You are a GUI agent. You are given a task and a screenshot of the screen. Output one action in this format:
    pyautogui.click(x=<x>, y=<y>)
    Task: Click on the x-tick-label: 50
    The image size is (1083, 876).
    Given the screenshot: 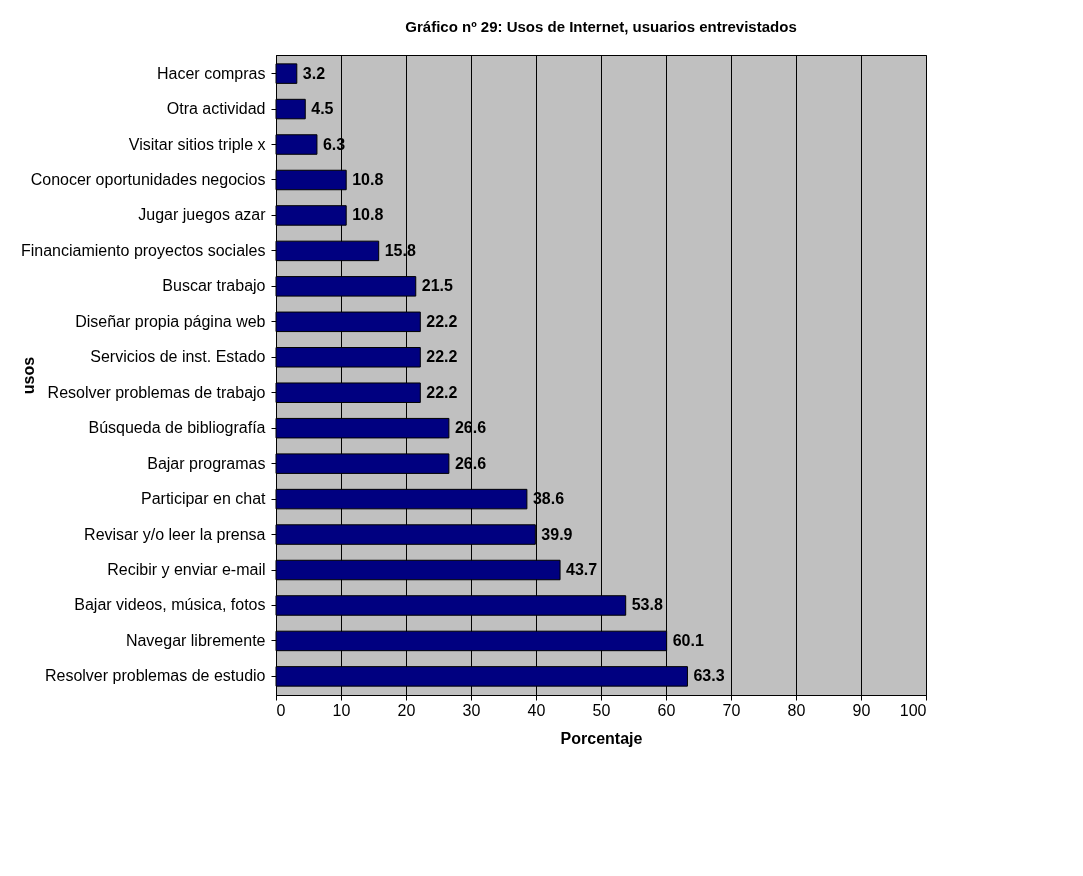 What is the action you would take?
    pyautogui.click(x=601, y=710)
    